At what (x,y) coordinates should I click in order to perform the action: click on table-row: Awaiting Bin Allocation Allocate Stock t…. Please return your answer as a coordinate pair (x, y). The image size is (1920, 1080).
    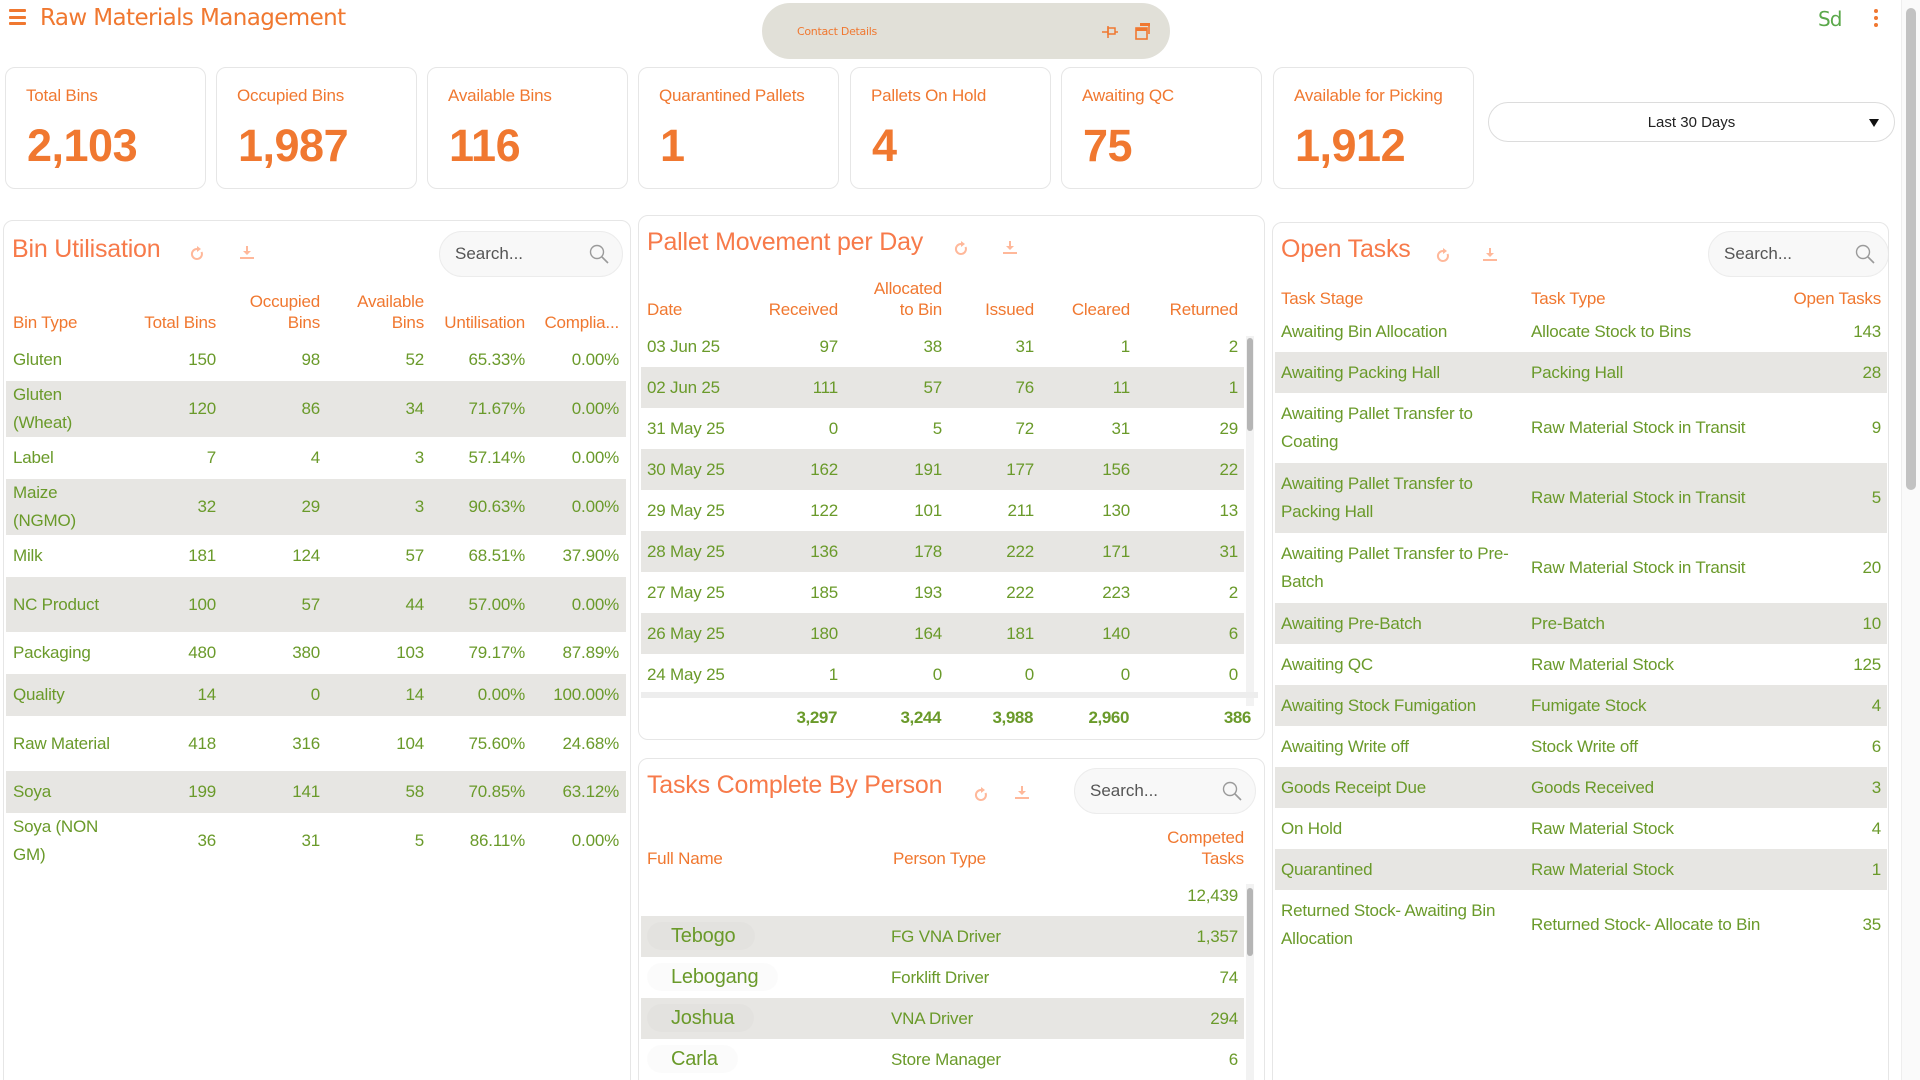
    Looking at the image, I should click on (1581, 331).